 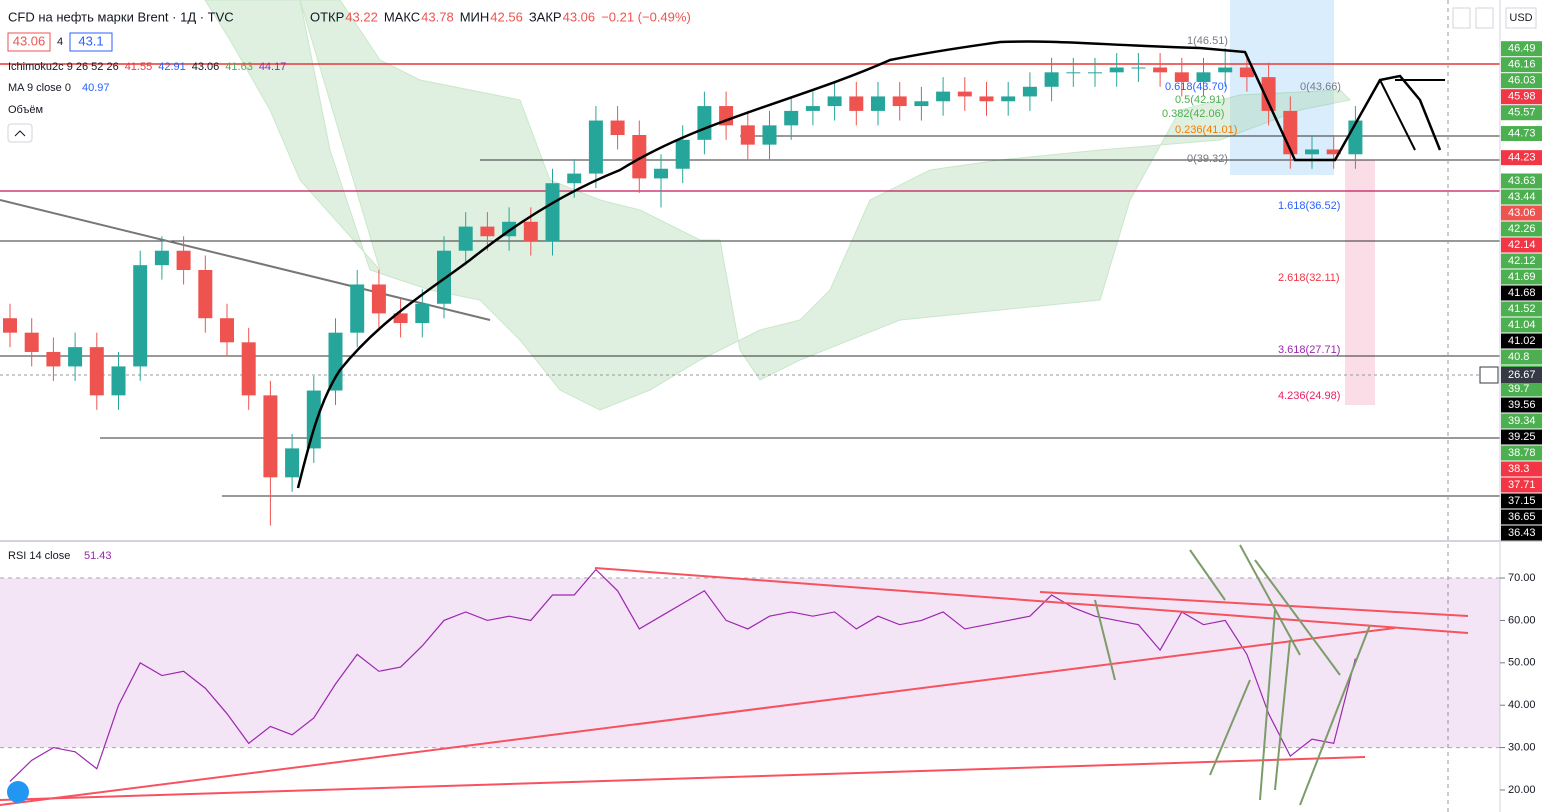 I want to click on price-label: 44.73, so click(x=1522, y=133).